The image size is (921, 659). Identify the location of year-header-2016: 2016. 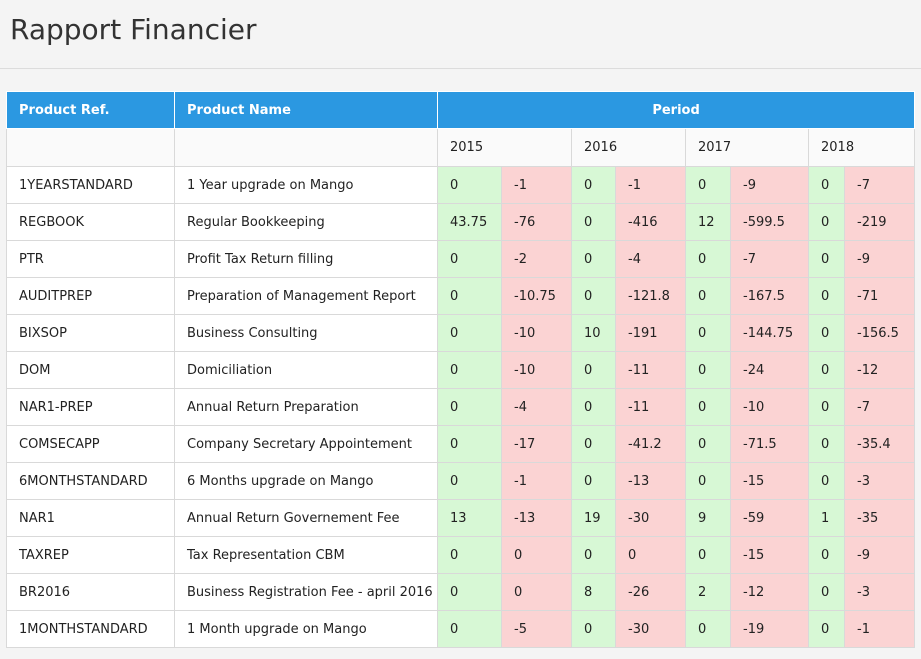
(628, 147).